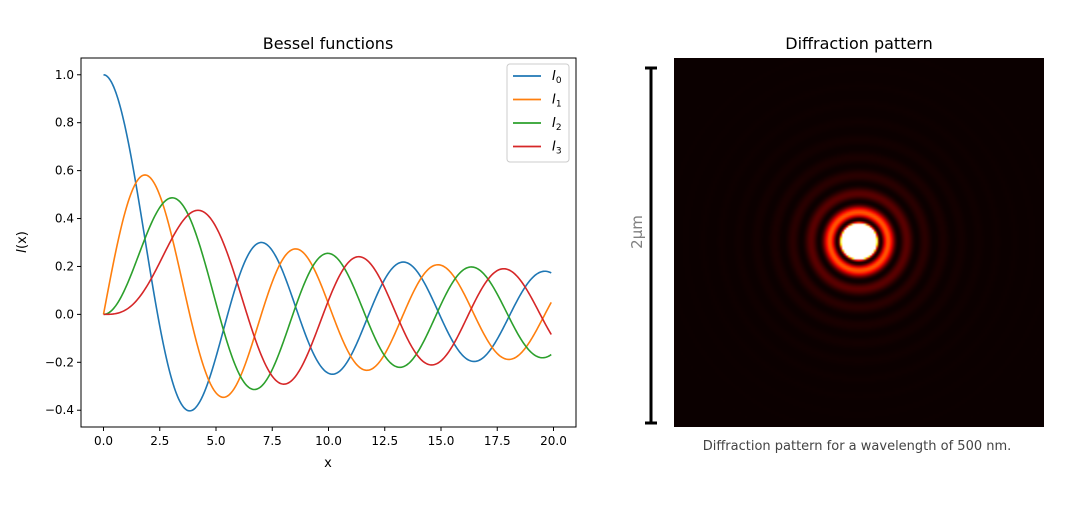 This screenshot has height=524, width=1080. What do you see at coordinates (103, 441) in the screenshot?
I see `x-tick-label: 0.0` at bounding box center [103, 441].